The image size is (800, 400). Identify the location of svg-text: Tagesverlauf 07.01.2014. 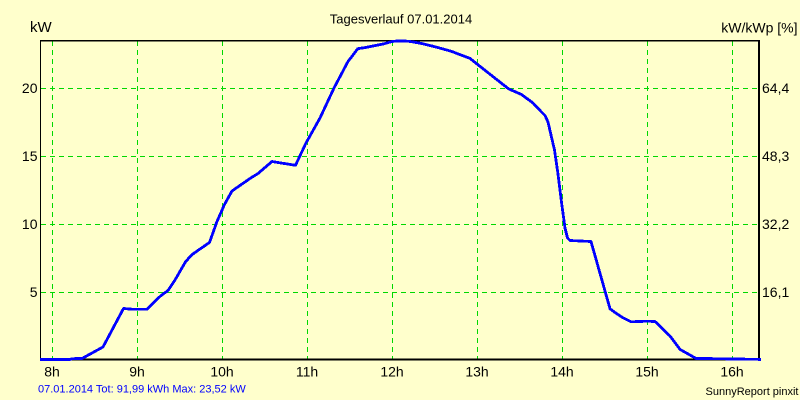
(401, 19).